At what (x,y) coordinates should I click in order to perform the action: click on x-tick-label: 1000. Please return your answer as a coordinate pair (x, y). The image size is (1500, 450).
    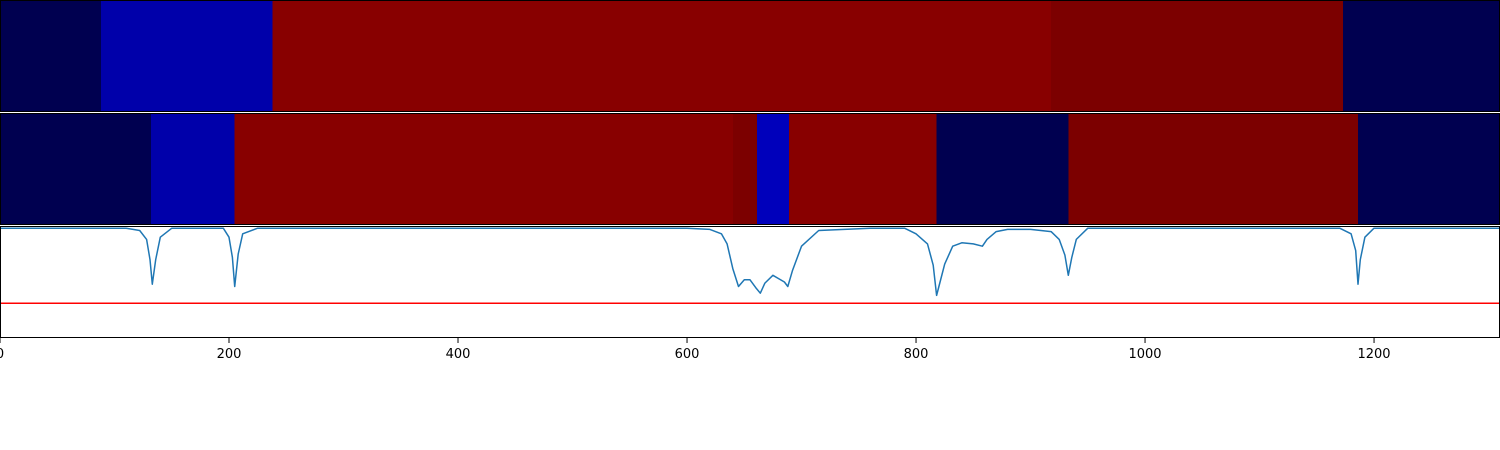
    Looking at the image, I should click on (1144, 354).